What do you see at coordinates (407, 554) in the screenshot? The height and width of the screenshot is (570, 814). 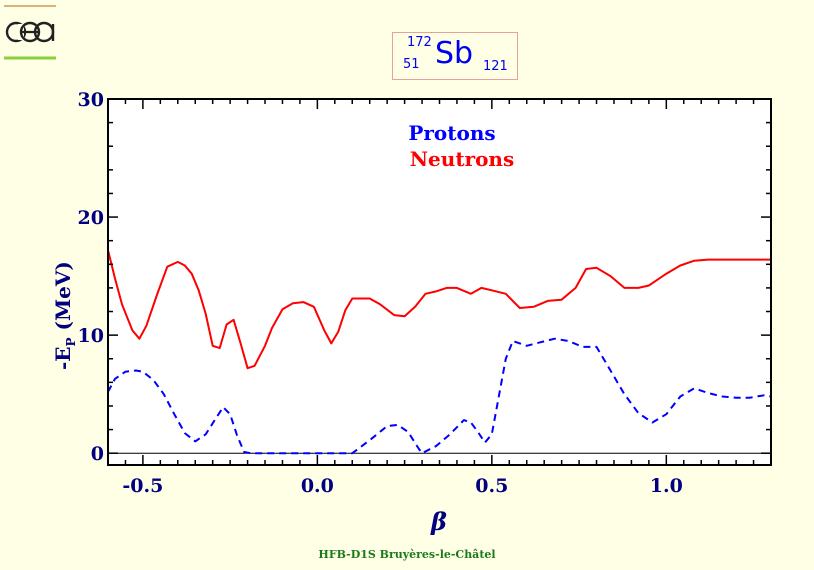 I see `footer-credit: HFB-D1S Bruyères-le-Châtel` at bounding box center [407, 554].